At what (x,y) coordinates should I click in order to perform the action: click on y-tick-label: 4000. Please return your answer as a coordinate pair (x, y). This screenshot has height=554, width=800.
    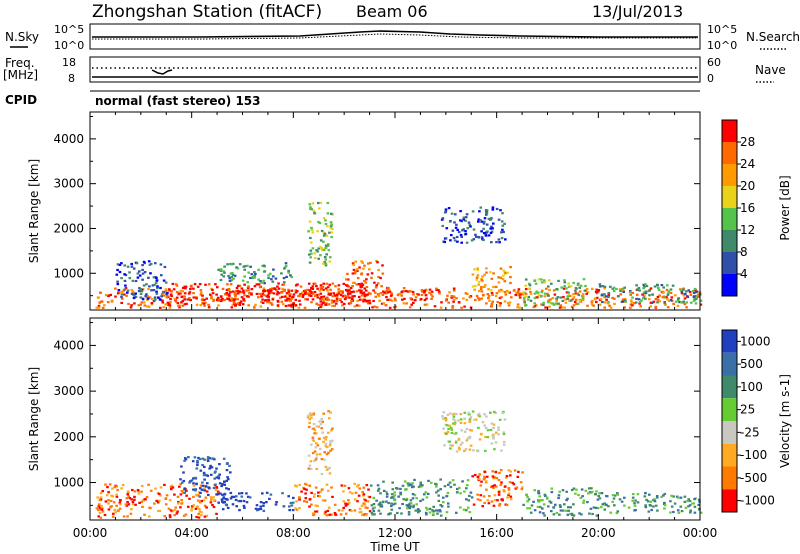
    Looking at the image, I should click on (68, 345).